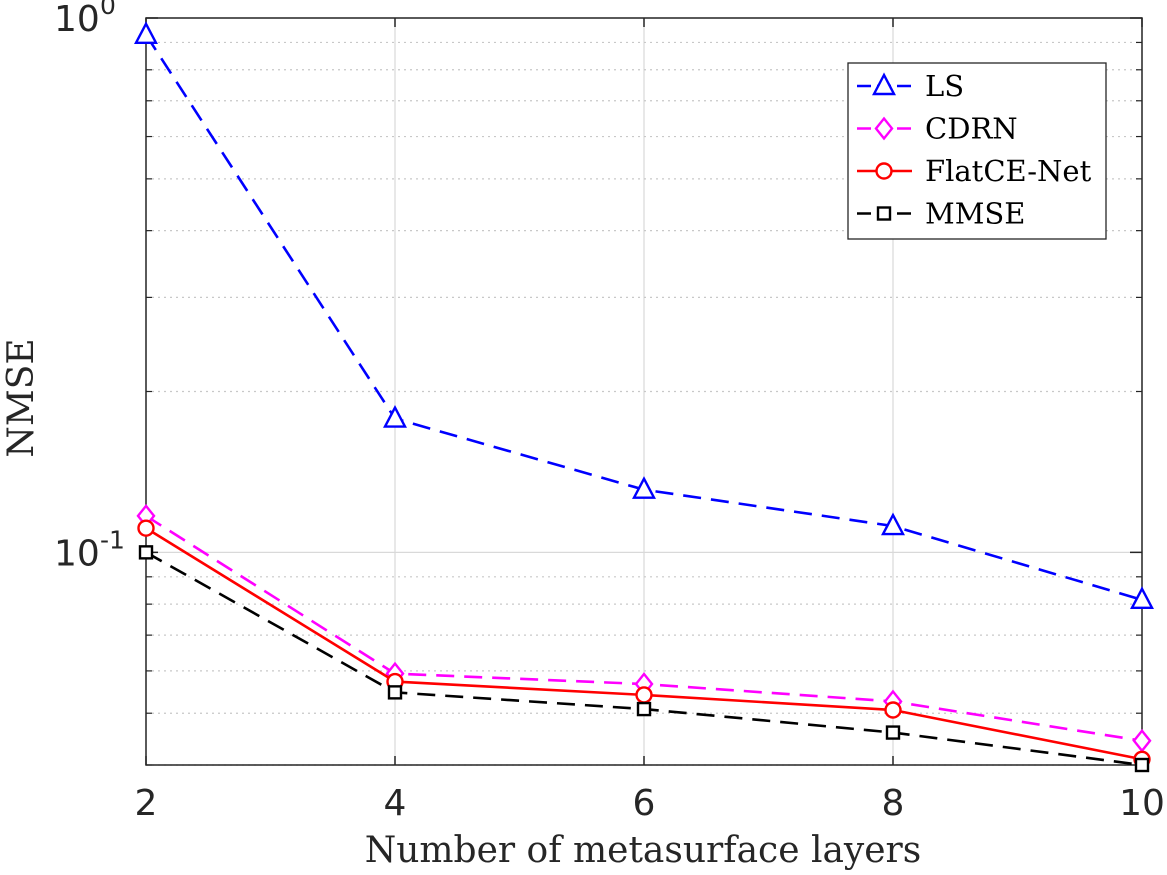 The image size is (1167, 875). Describe the element at coordinates (884, 84) in the screenshot. I see `legend-marker-ls` at that location.